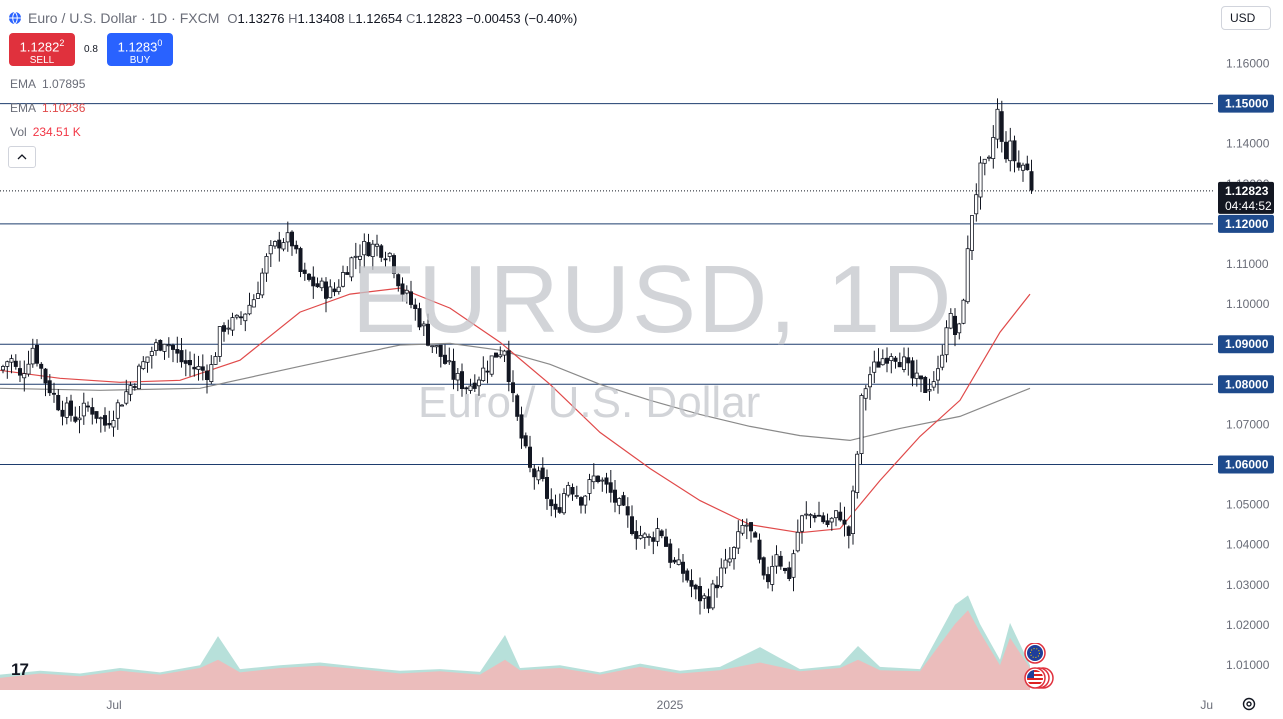  I want to click on sell-button: 1.12822 SELL, so click(42, 49).